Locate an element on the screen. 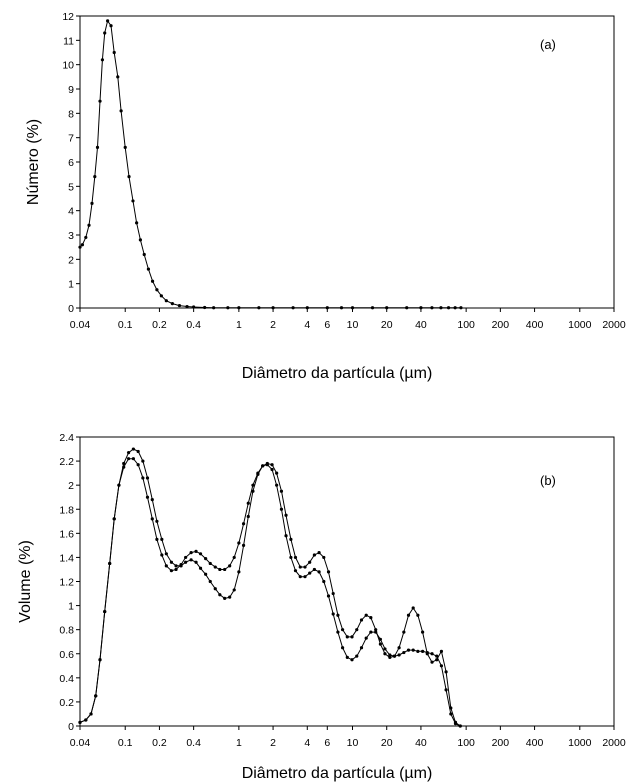  y-tick-label: 2.4 is located at coordinates (66, 438).